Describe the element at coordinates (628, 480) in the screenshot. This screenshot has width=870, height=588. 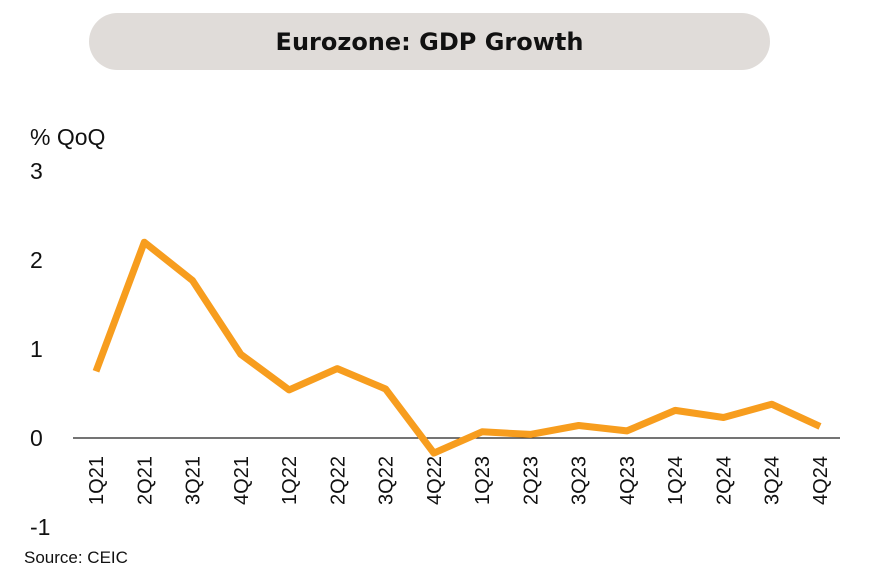
I see `x-tick-label: 4Q23` at that location.